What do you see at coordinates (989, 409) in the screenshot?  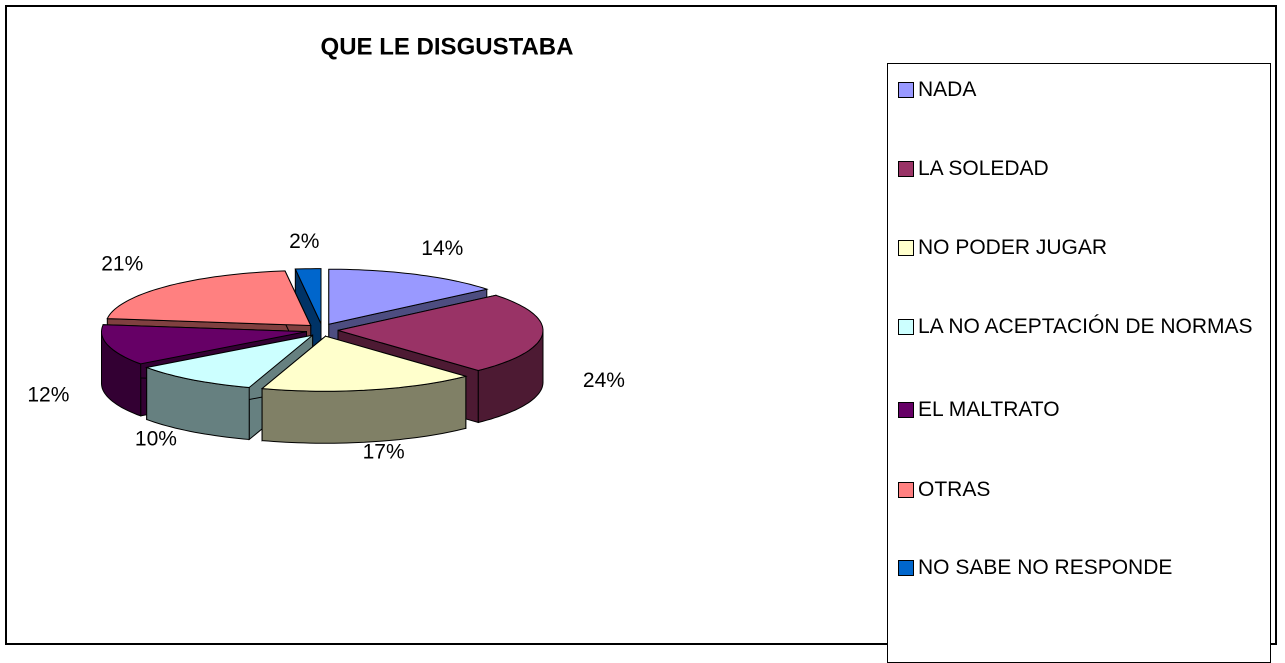 I see `legend-label: EL MALTRATO` at bounding box center [989, 409].